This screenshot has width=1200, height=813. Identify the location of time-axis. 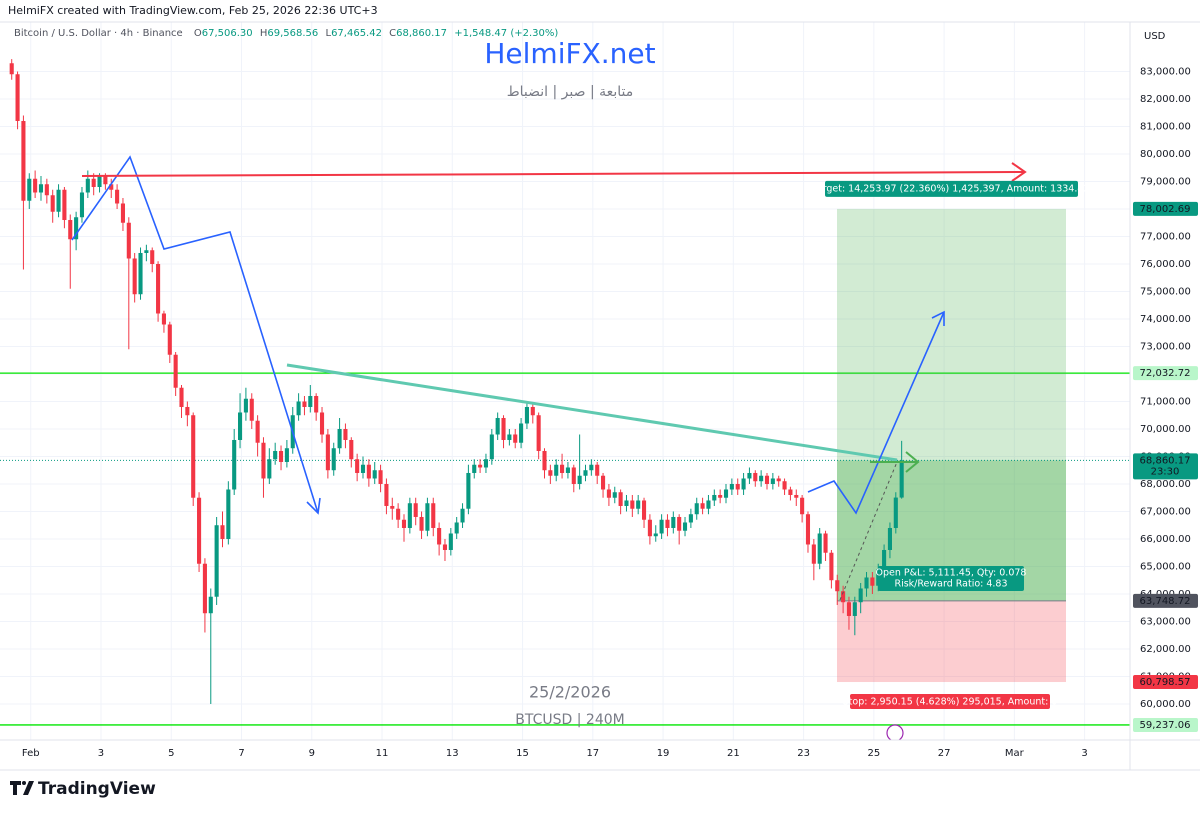
(565, 755).